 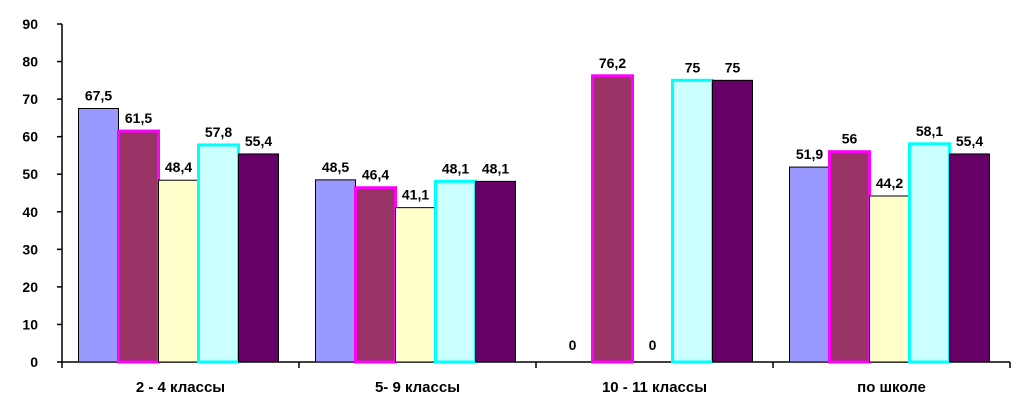 What do you see at coordinates (612, 63) in the screenshot?
I see `data-label: 76,2` at bounding box center [612, 63].